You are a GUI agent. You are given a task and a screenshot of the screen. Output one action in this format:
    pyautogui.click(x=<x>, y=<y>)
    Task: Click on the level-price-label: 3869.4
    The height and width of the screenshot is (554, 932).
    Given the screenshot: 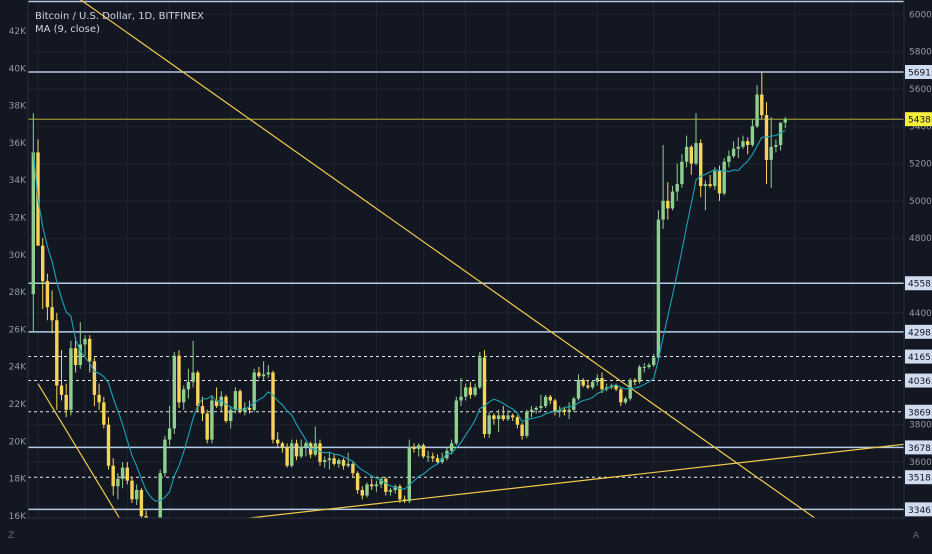 What is the action you would take?
    pyautogui.click(x=920, y=413)
    